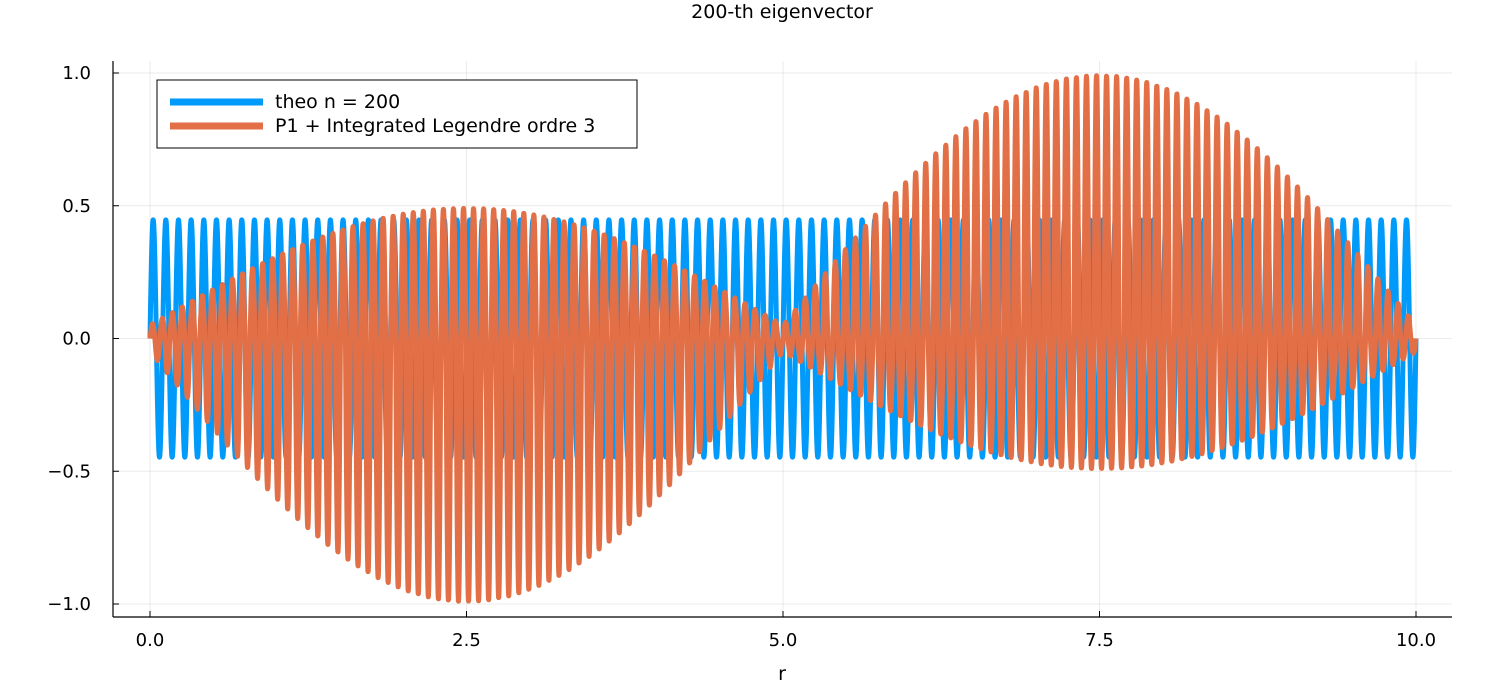  I want to click on x-tick-label: 10.0, so click(1416, 640).